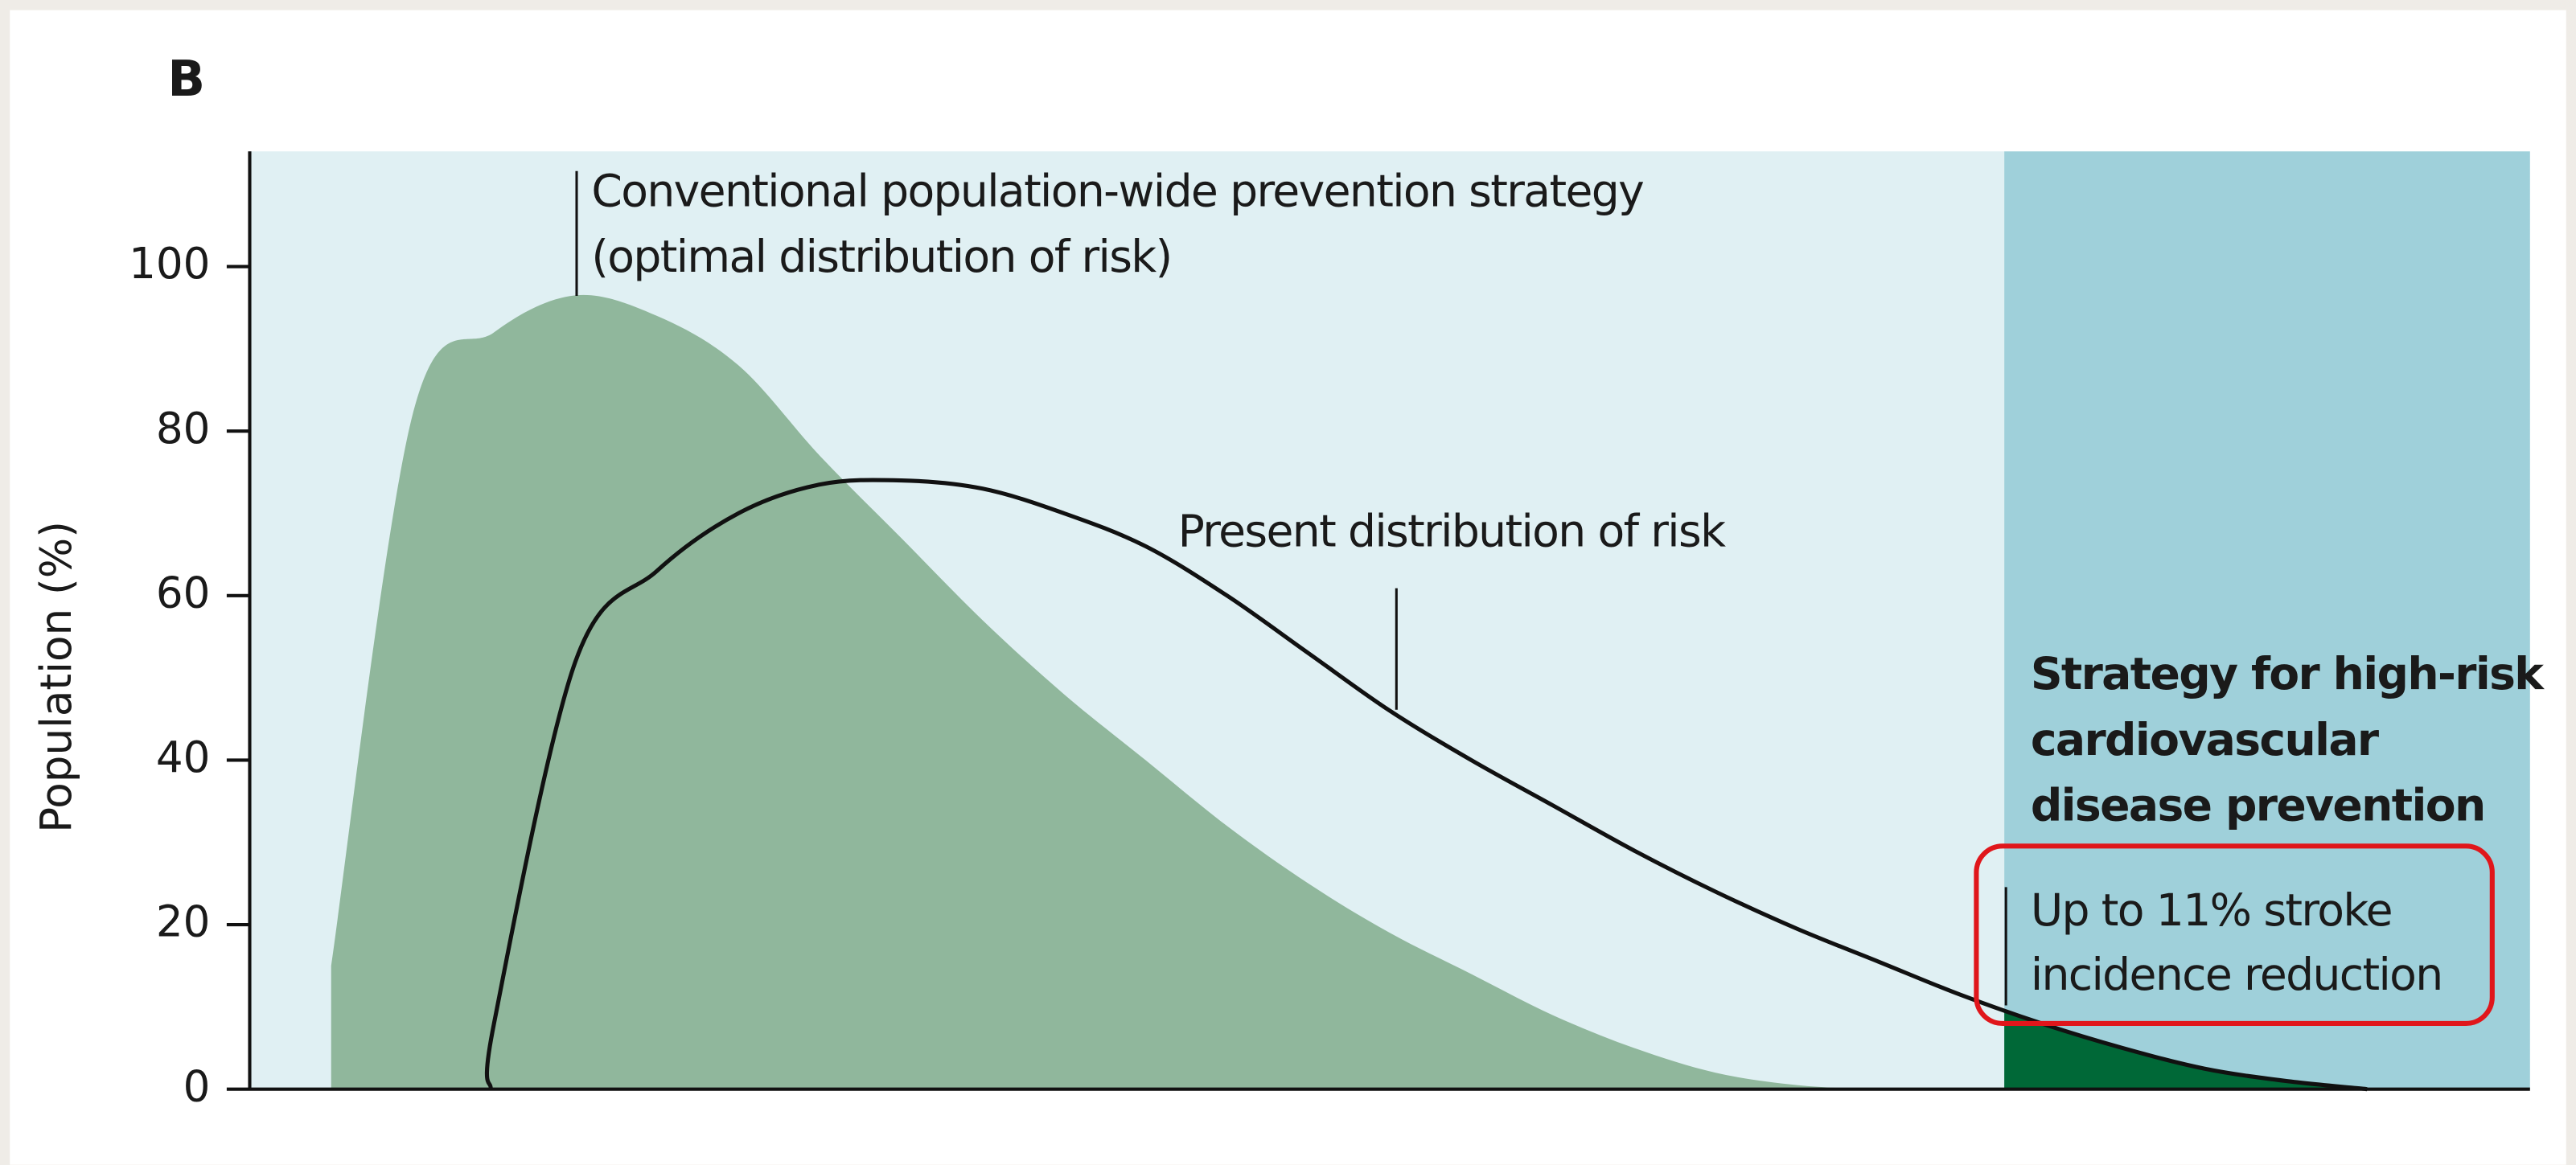 This screenshot has height=1165, width=2576. I want to click on annotation: Present distribution of risk, so click(1452, 532).